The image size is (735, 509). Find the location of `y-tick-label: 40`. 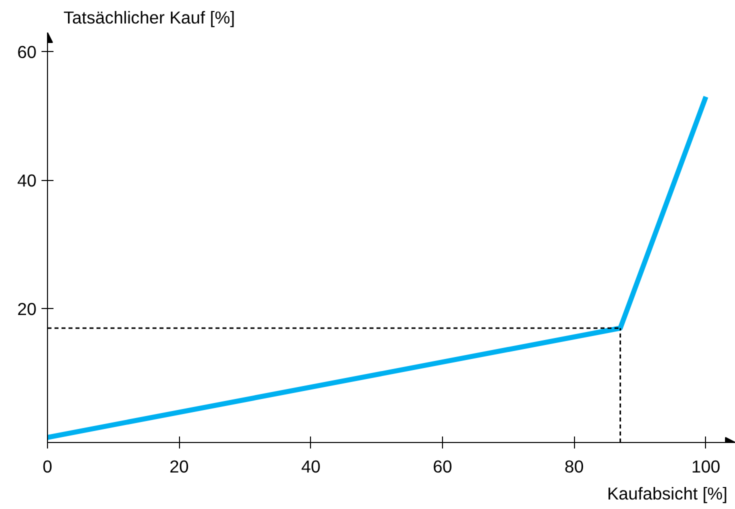

y-tick-label: 40 is located at coordinates (27, 180).